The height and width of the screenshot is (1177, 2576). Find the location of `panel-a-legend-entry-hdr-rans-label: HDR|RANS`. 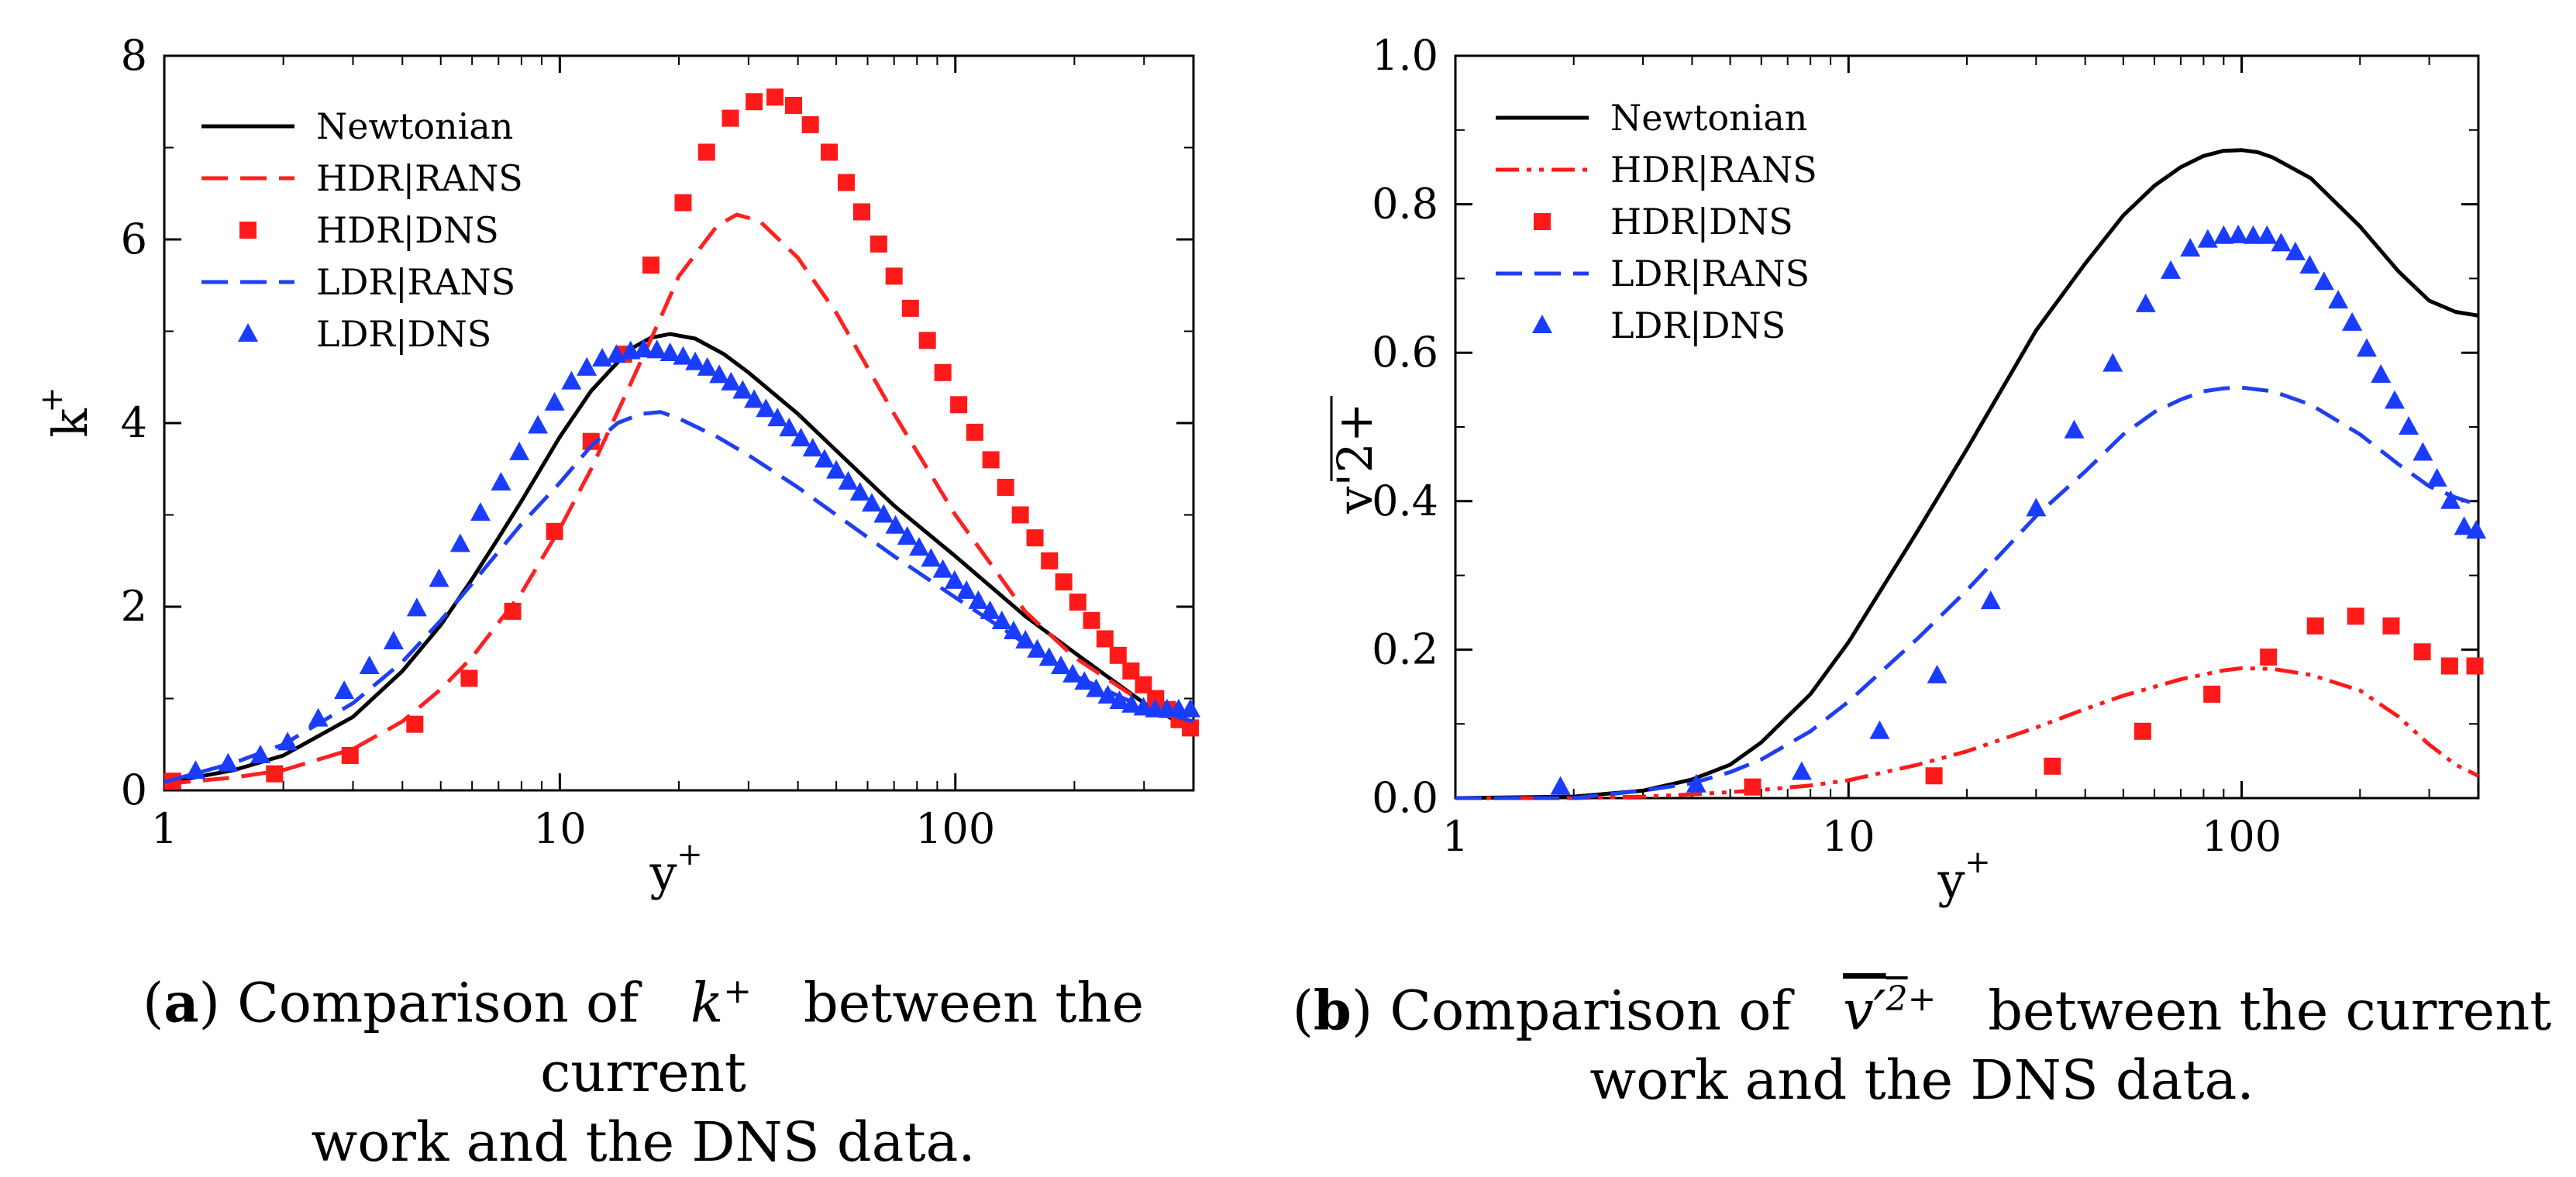

panel-a-legend-entry-hdr-rans-label: HDR|RANS is located at coordinates (419, 178).